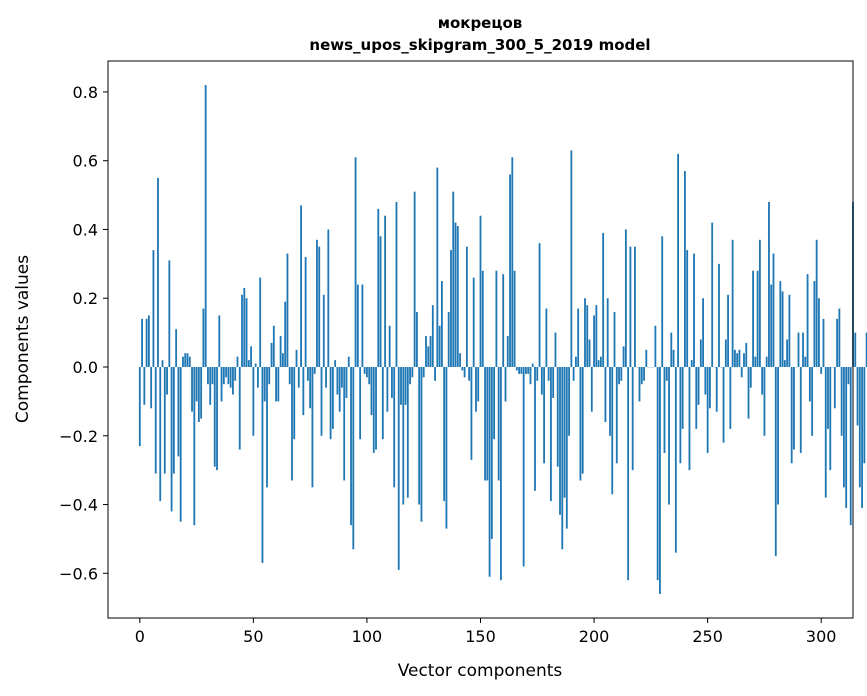  What do you see at coordinates (85, 161) in the screenshot?
I see `y-tick-label-6: 0.6` at bounding box center [85, 161].